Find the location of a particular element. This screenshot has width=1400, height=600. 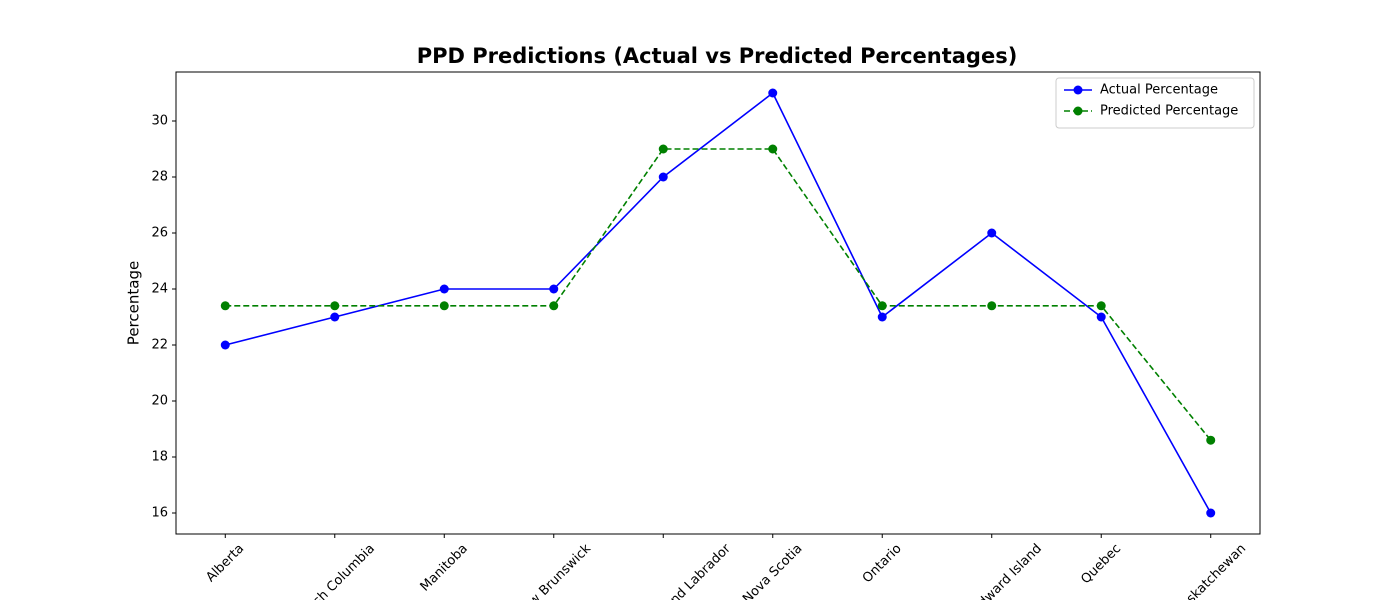

legend: Actual Percentage Predicted Percentage is located at coordinates (1155, 103).